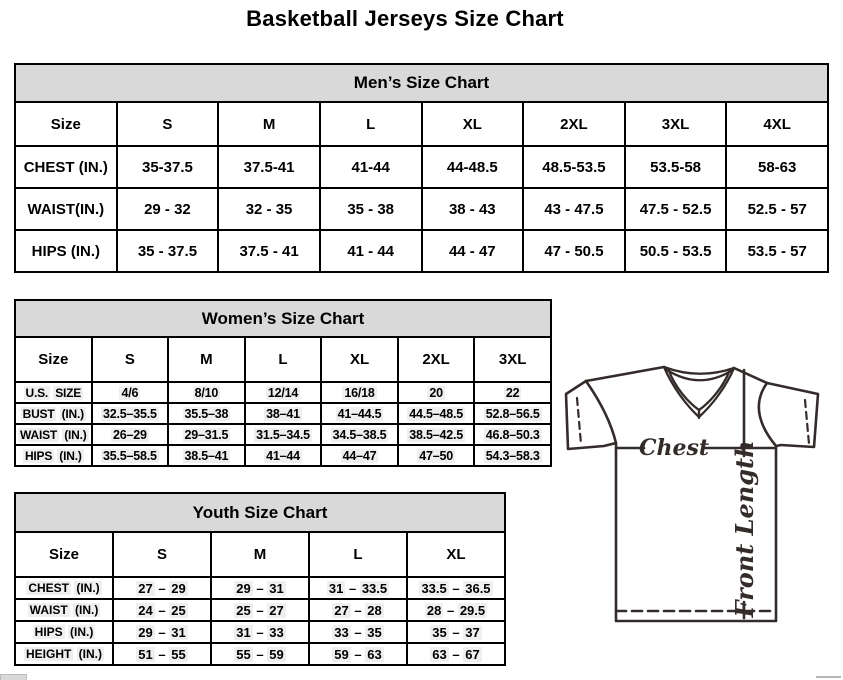  I want to click on right-cuff-dashed-line, so click(807, 422).